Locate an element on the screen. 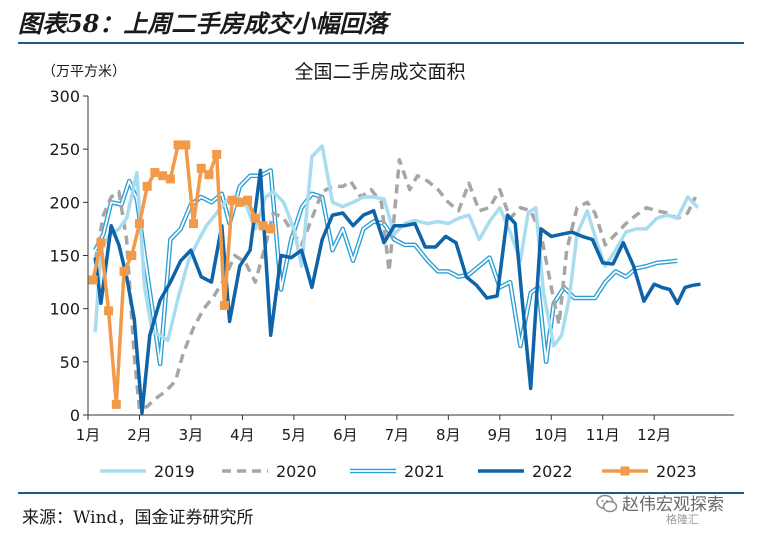  footer-divider is located at coordinates (381, 493).